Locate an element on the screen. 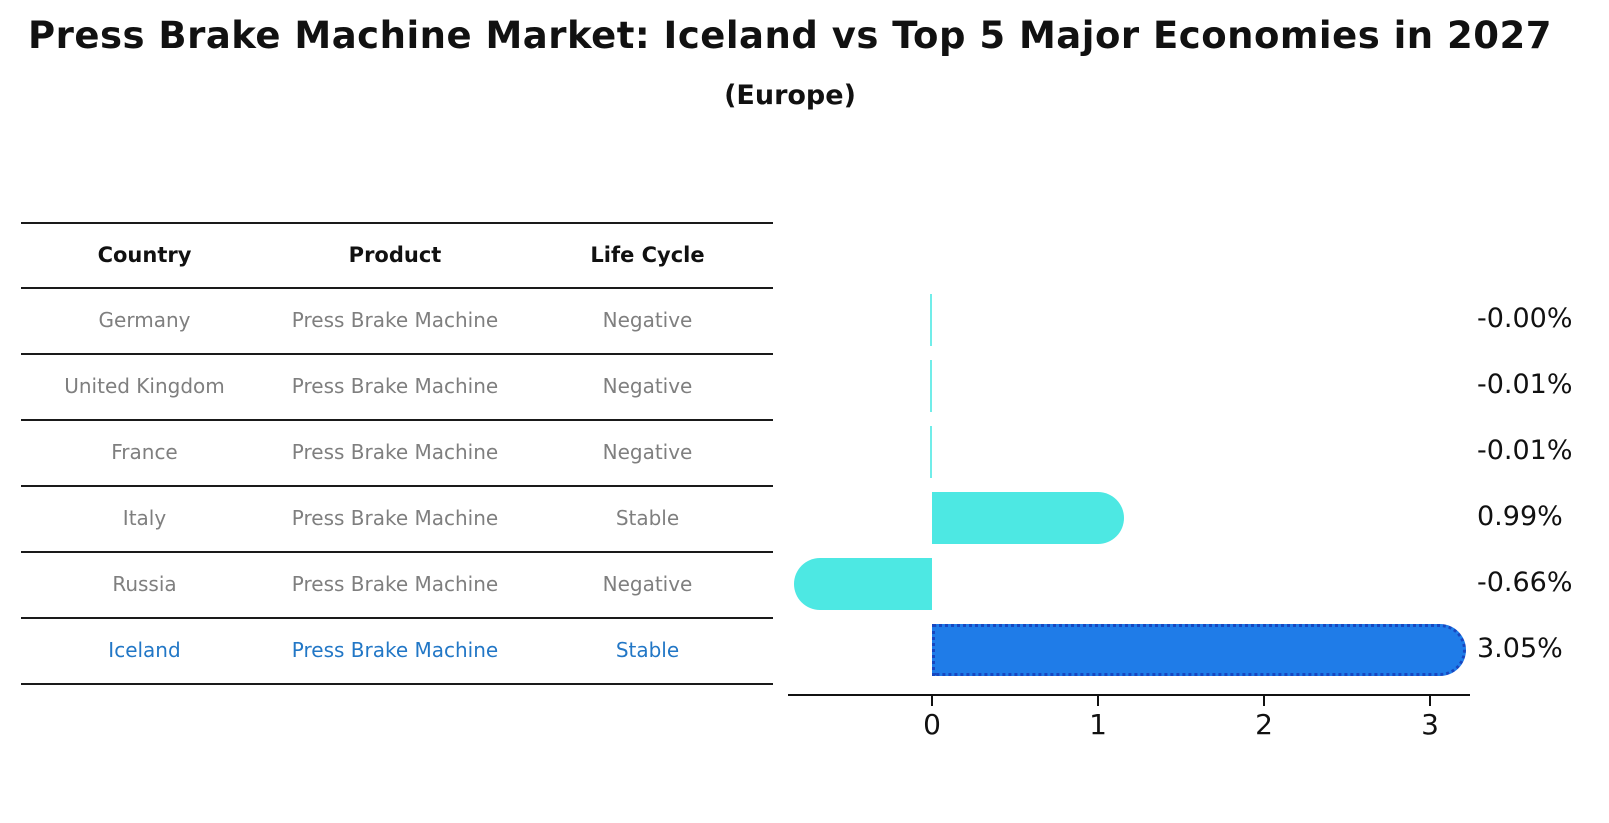  value-label: -0.00% is located at coordinates (1525, 318).